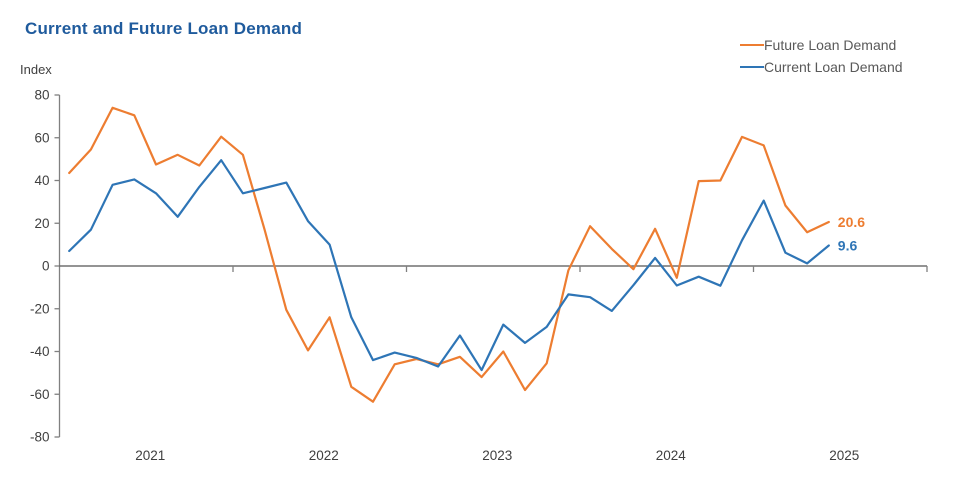 The height and width of the screenshot is (478, 954). Describe the element at coordinates (844, 455) in the screenshot. I see `x-axis-year-label: 2025` at that location.